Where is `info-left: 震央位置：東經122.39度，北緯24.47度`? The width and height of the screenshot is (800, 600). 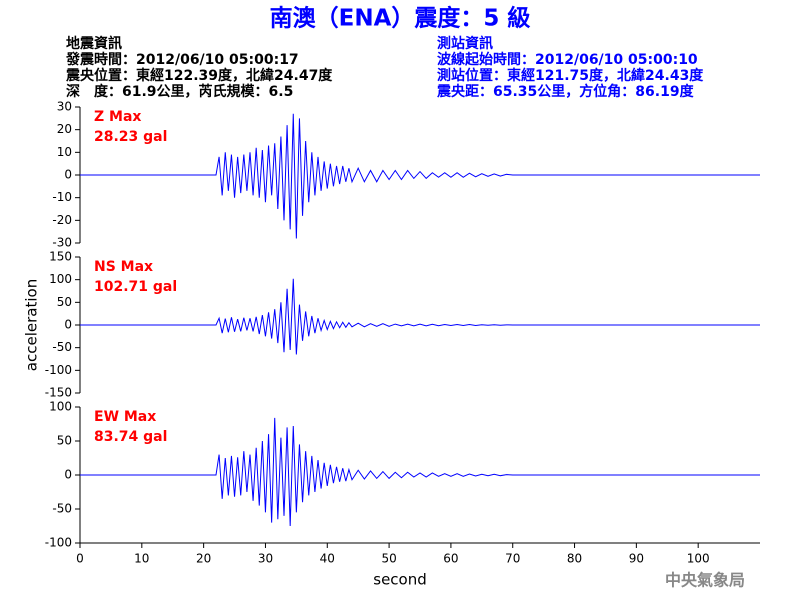 info-left: 震央位置：東經122.39度，北緯24.47度 is located at coordinates (199, 75).